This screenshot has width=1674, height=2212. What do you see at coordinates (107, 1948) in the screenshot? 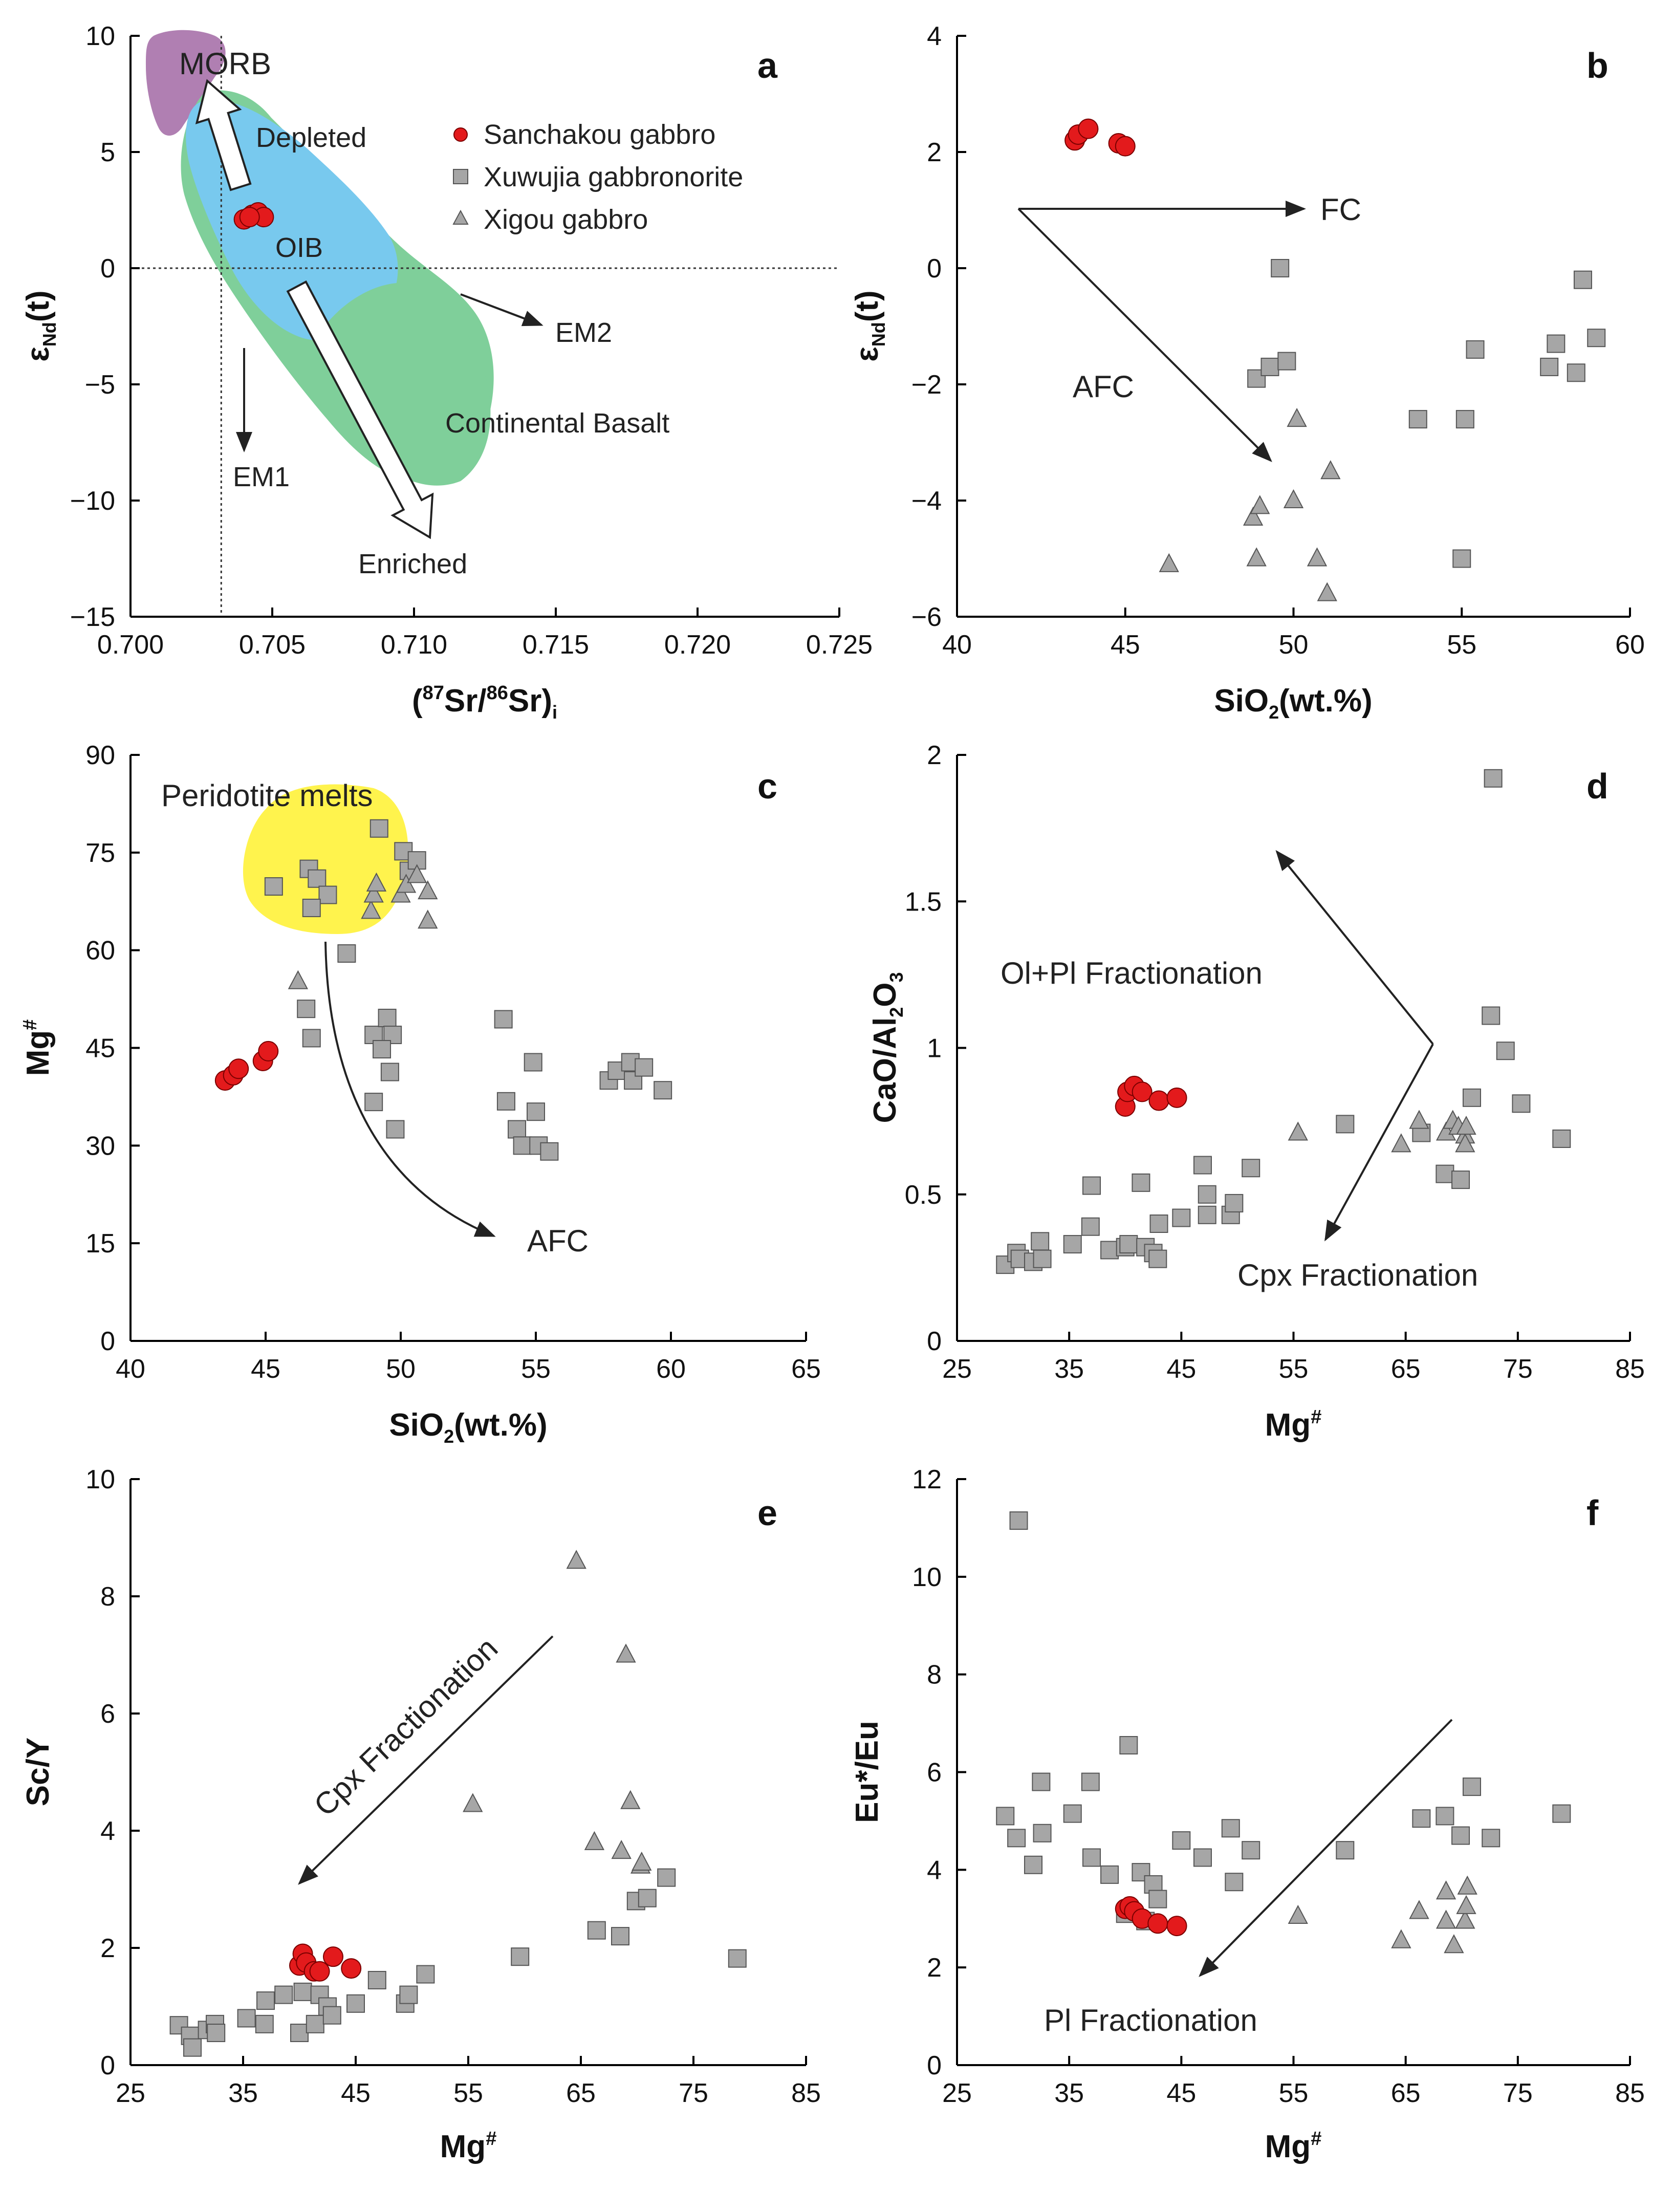
I see `y-tick-label: 2` at bounding box center [107, 1948].